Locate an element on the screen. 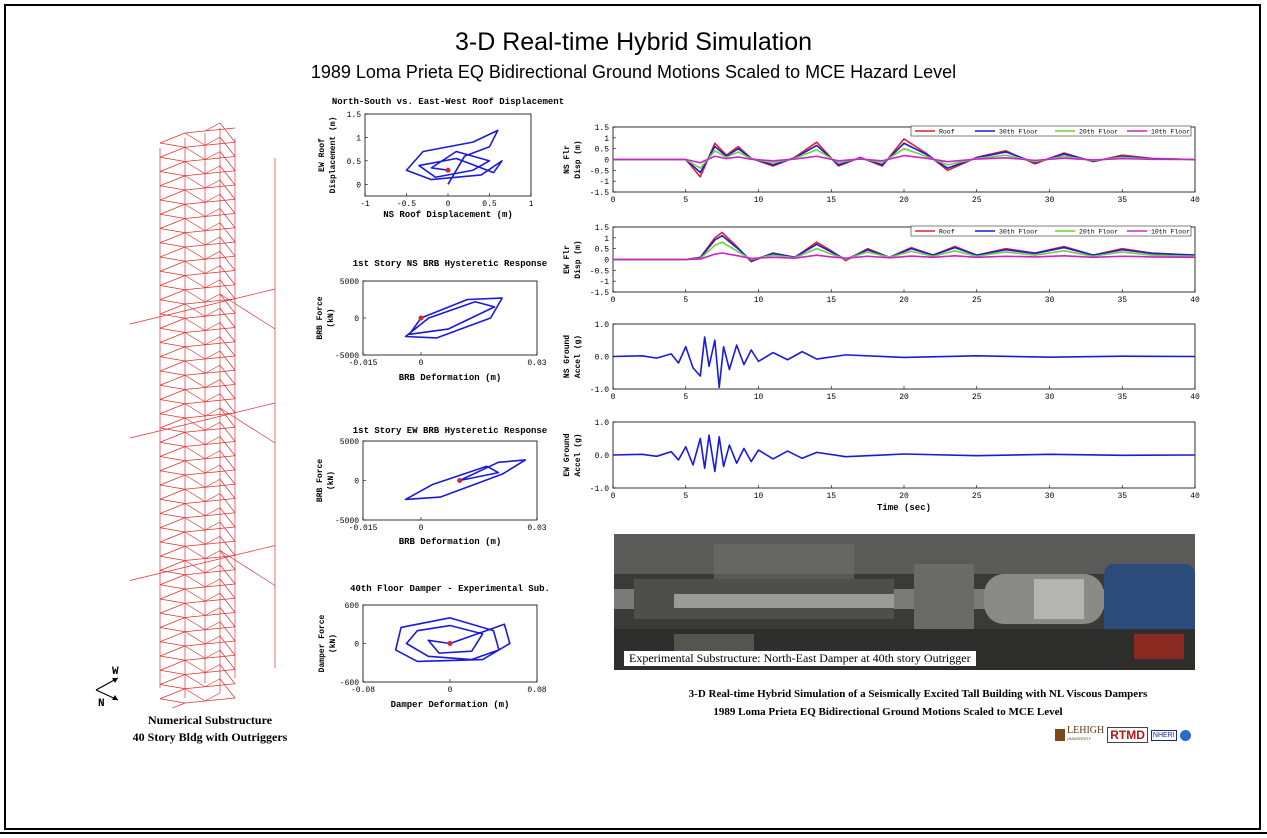  y-tick-label: 0.0 is located at coordinates (602, 456).